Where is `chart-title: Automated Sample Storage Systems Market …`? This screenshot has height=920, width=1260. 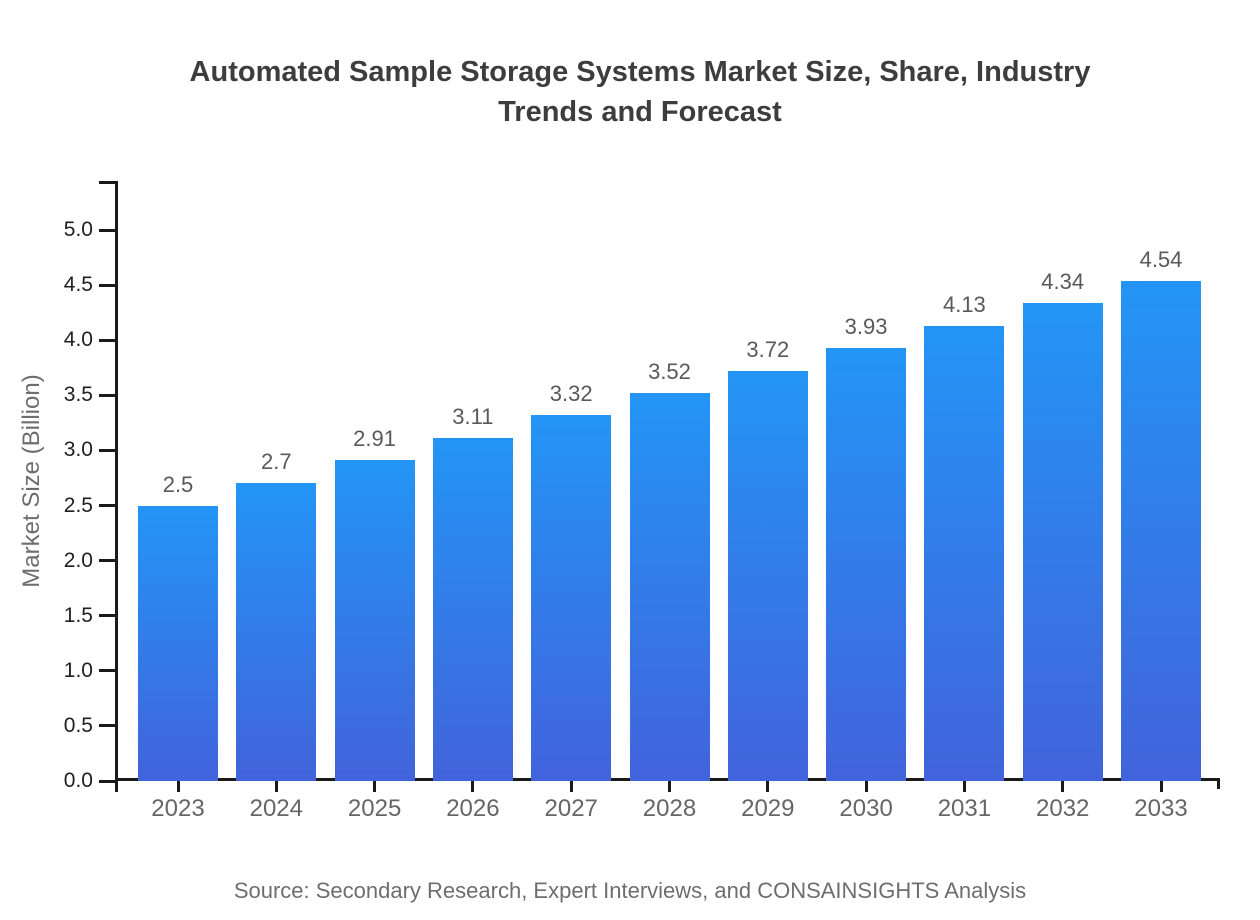 chart-title: Automated Sample Storage Systems Market … is located at coordinates (640, 92).